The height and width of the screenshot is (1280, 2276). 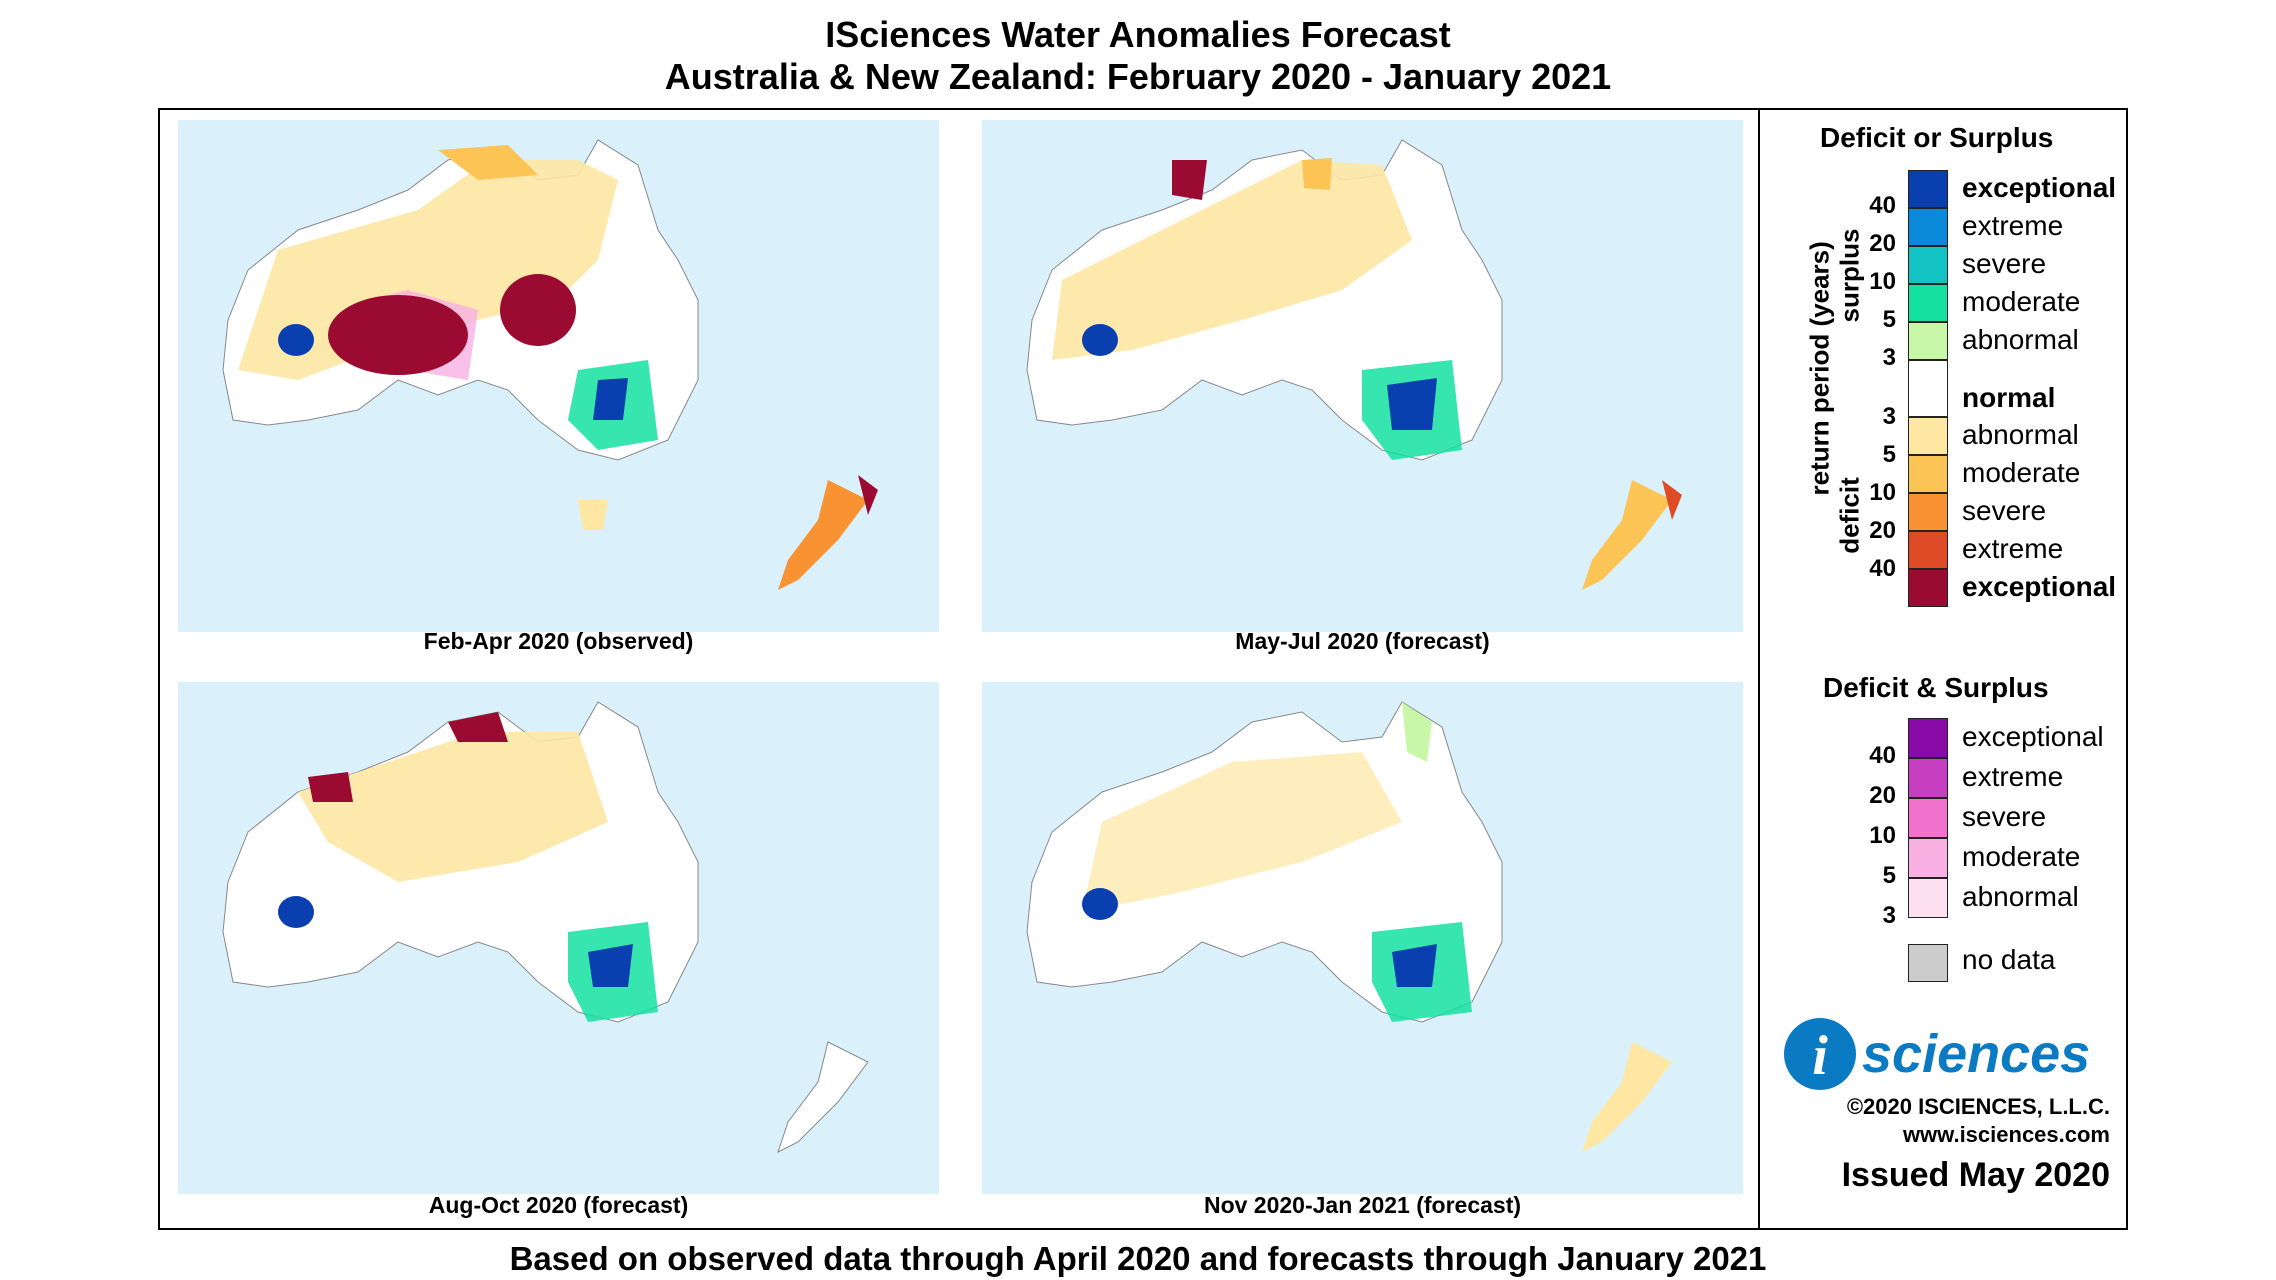 I want to click on legend-surplus-tick: 3, so click(x=1889, y=357).